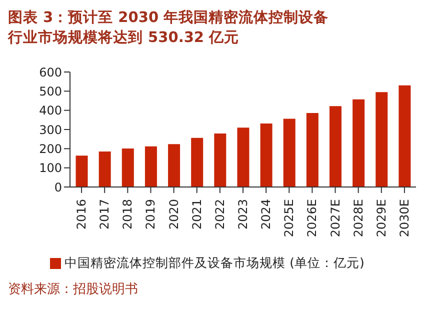  I want to click on x-tick-label: 2016, so click(81, 214).